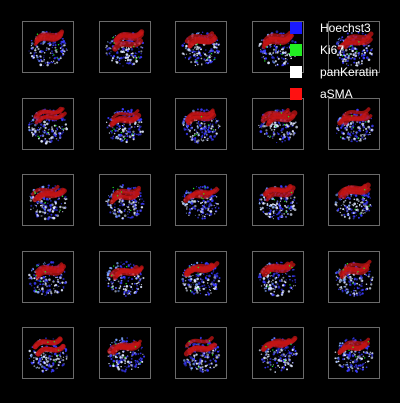 The image size is (400, 403). I want to click on legend-swatch-hoechst, so click(296, 28).